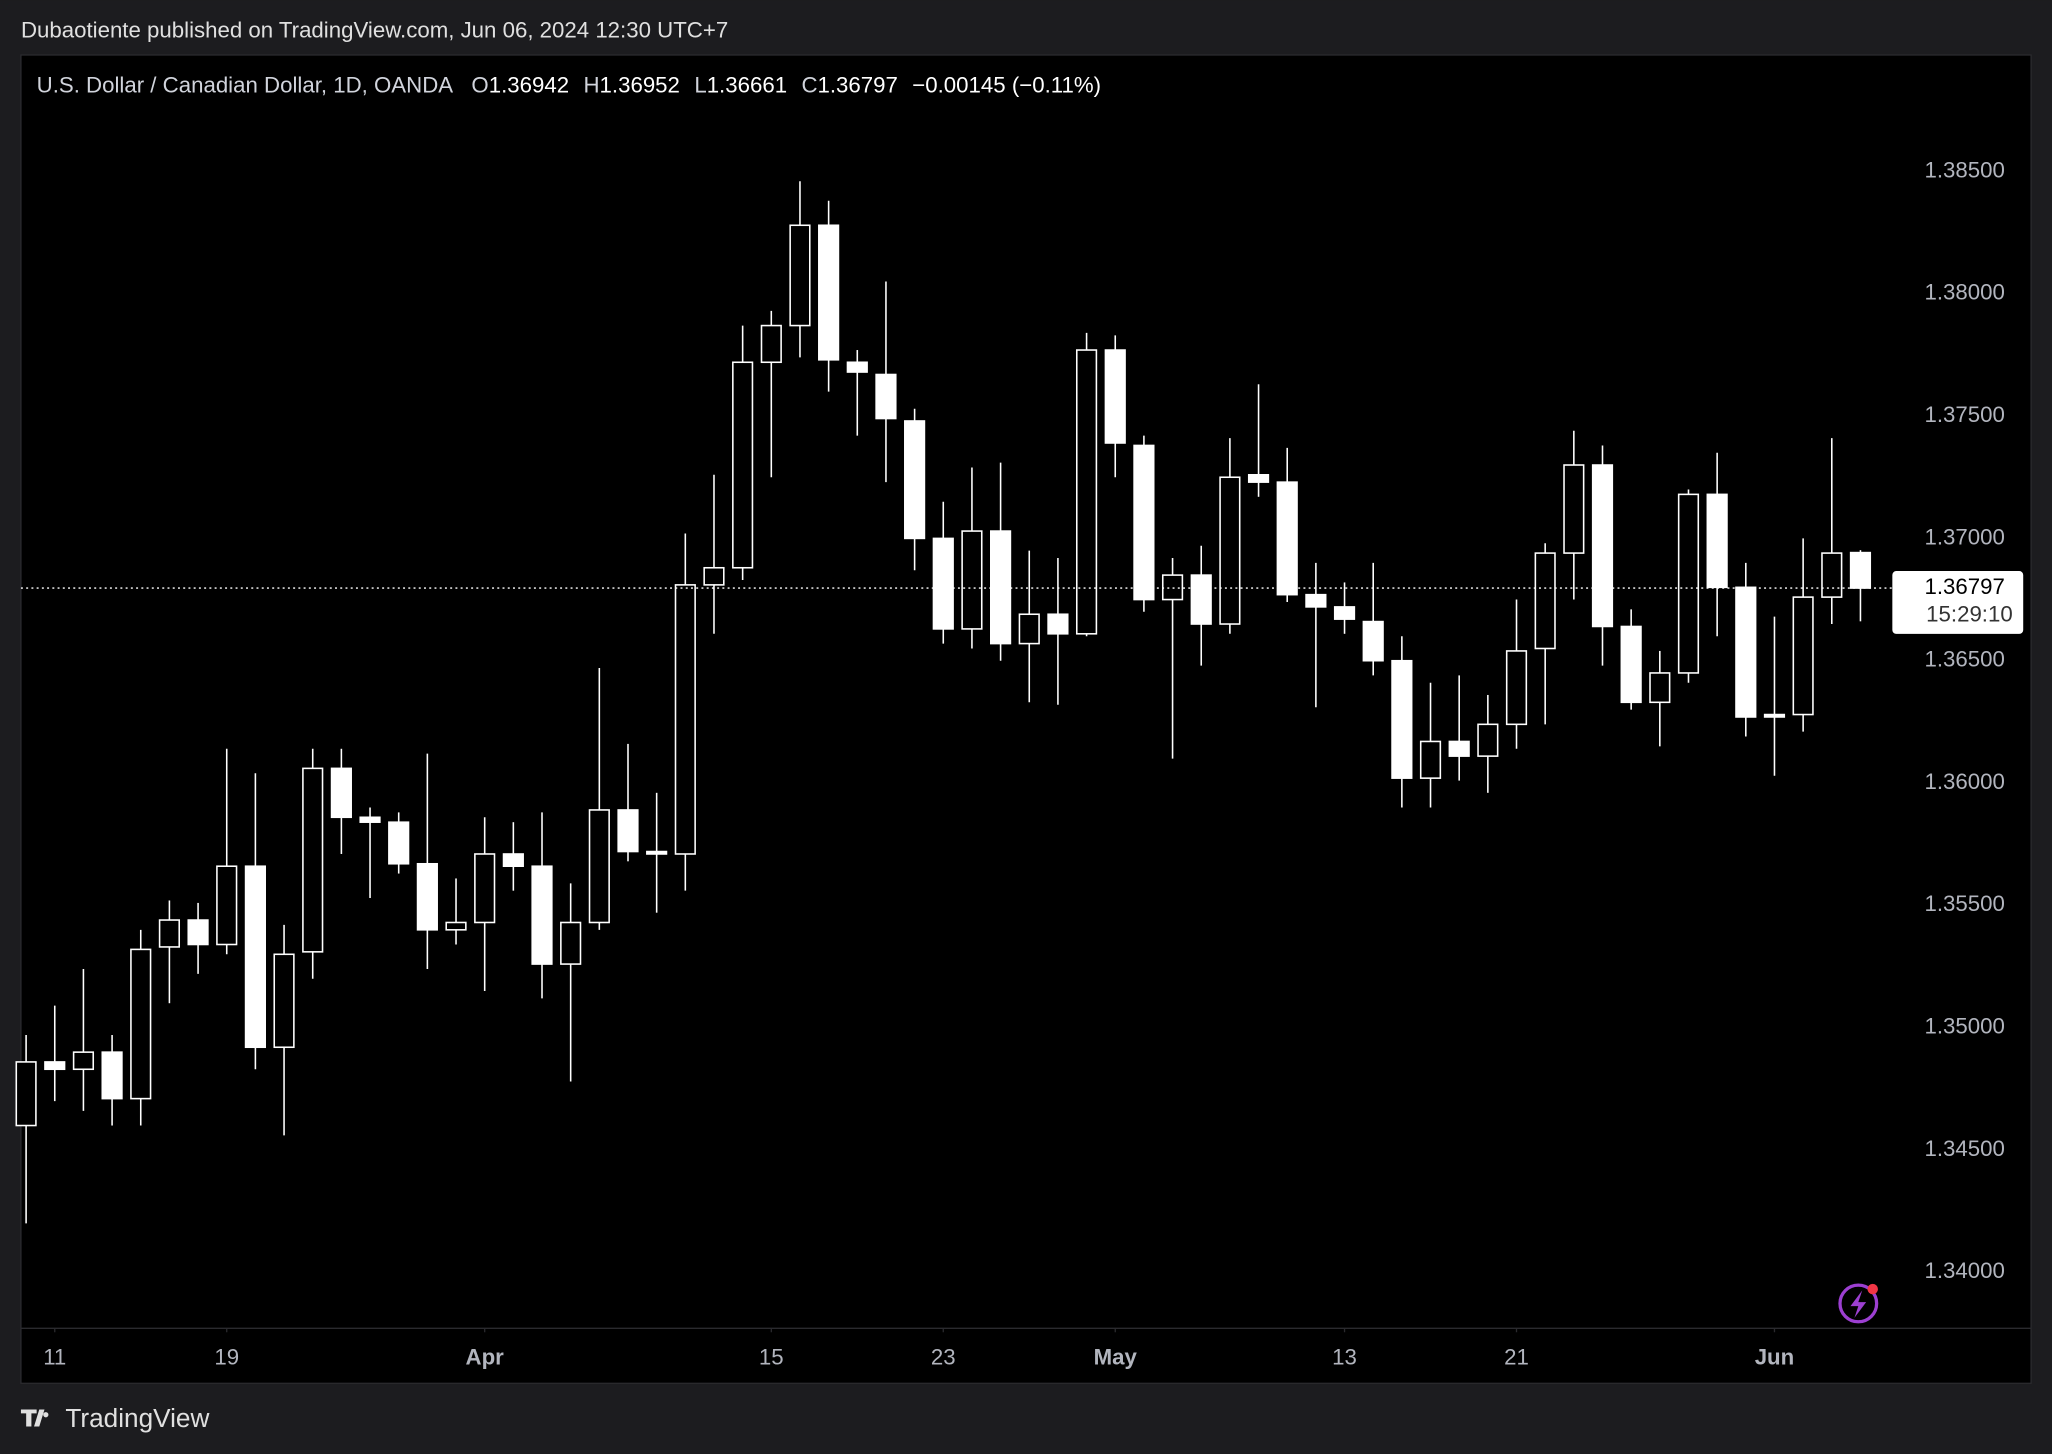 The image size is (2052, 1454). Describe the element at coordinates (591, 84) in the screenshot. I see `legend-key: H` at that location.